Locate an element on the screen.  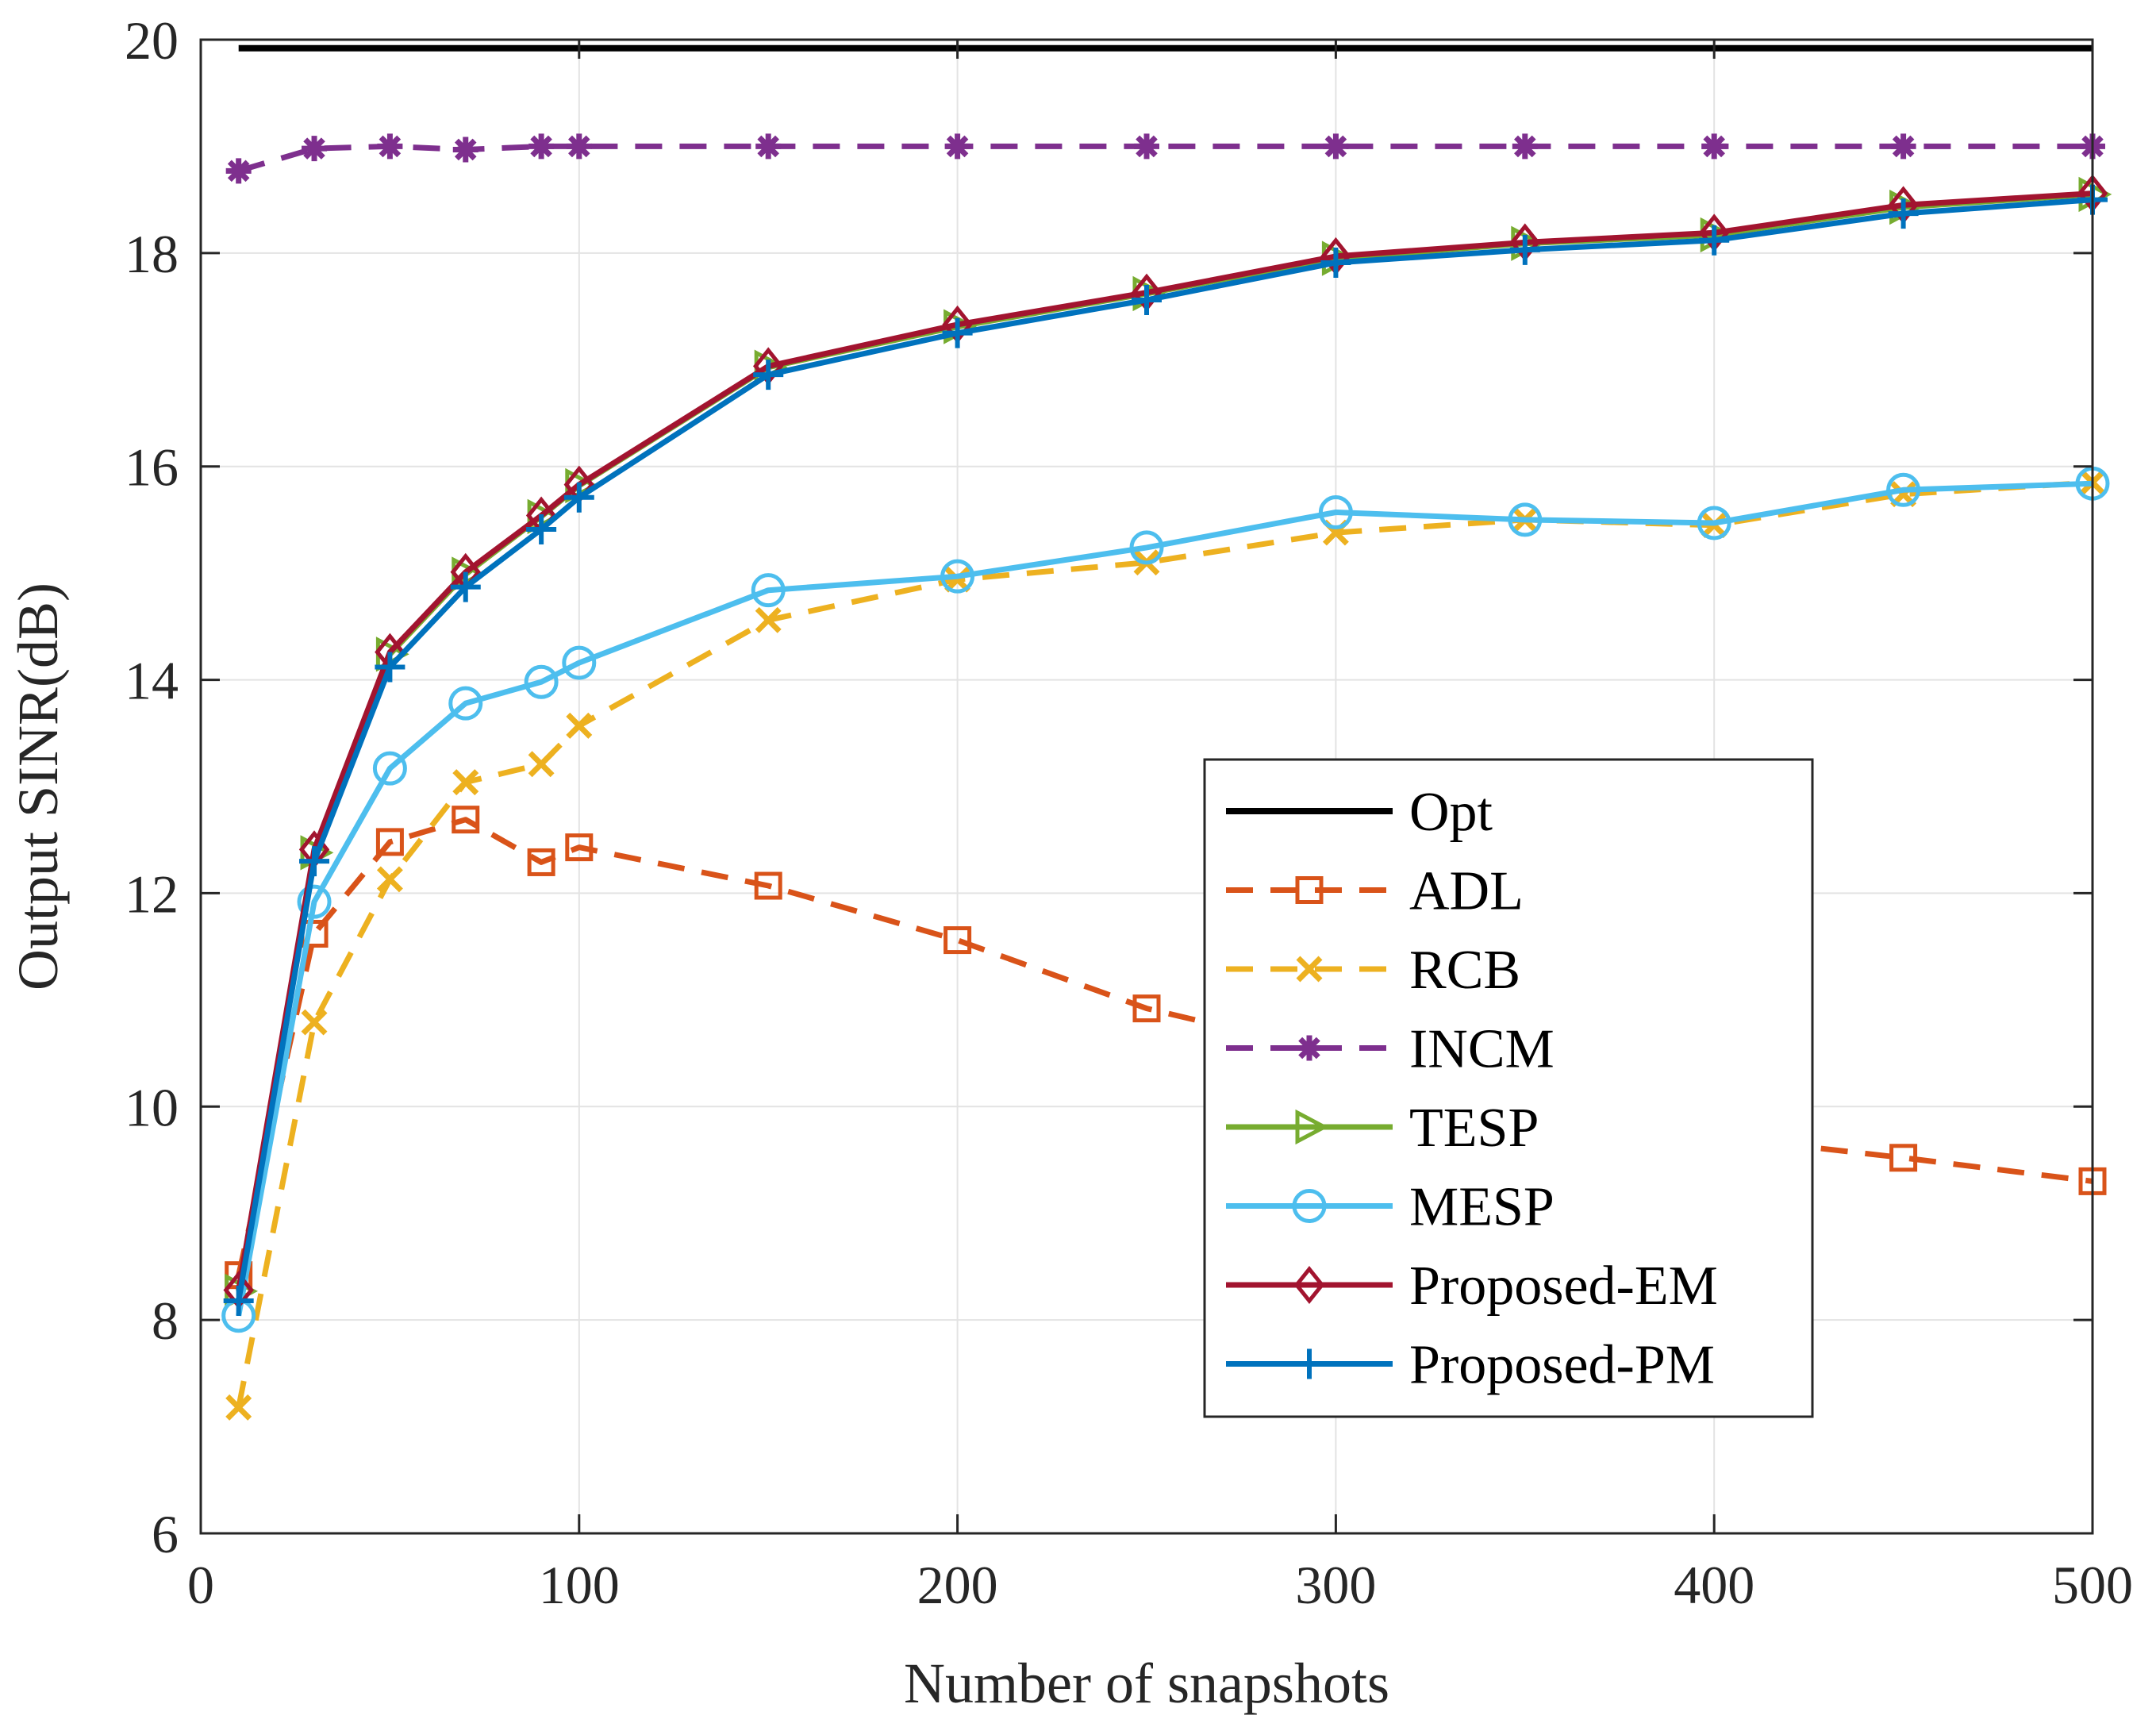
legend-item-incm: INCM is located at coordinates (1390, 1049).